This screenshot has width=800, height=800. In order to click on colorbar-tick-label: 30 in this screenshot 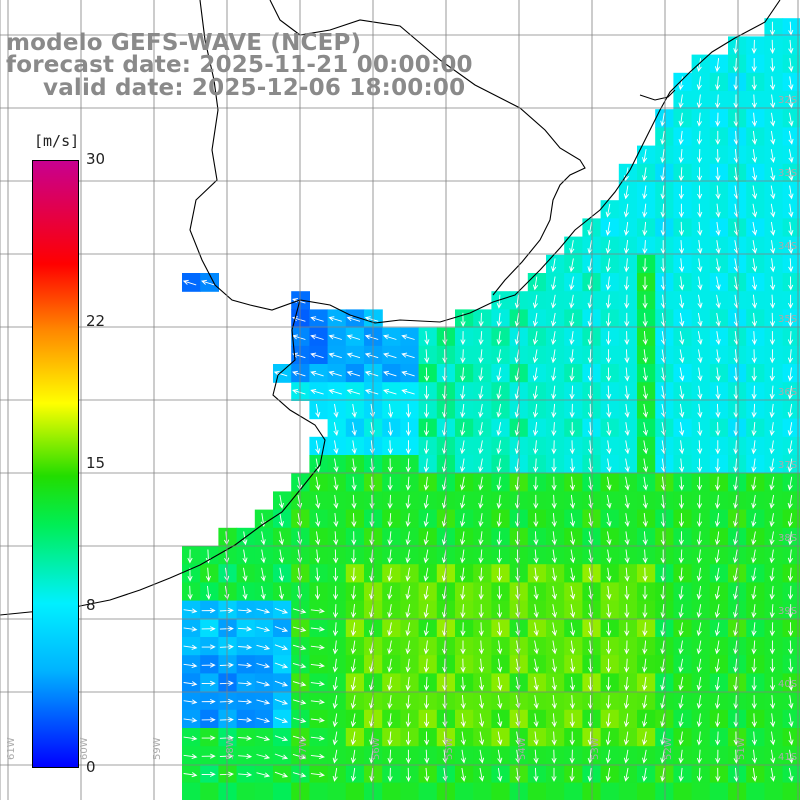, I will do `click(96, 159)`.